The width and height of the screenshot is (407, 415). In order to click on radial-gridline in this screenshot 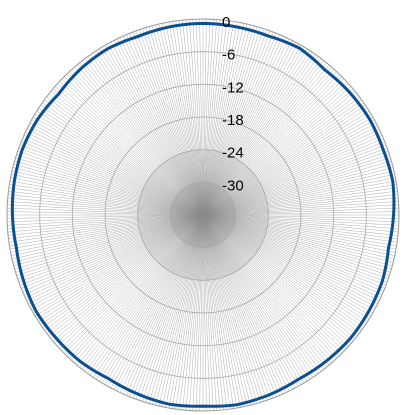, I will do `click(203, 215)`.